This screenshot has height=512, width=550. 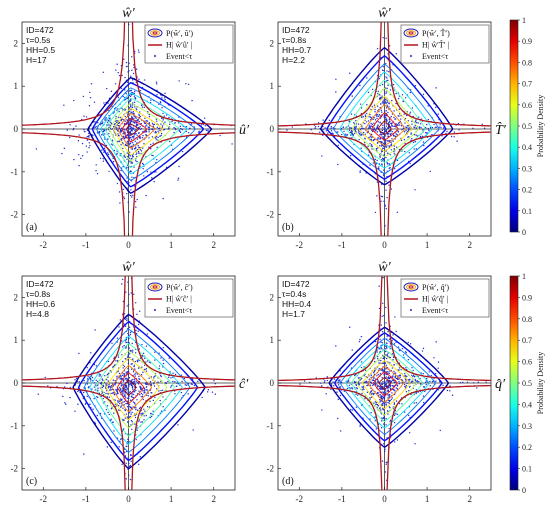 What do you see at coordinates (183, 328) in the screenshot?
I see `hyperbolic-hole-curve` at bounding box center [183, 328].